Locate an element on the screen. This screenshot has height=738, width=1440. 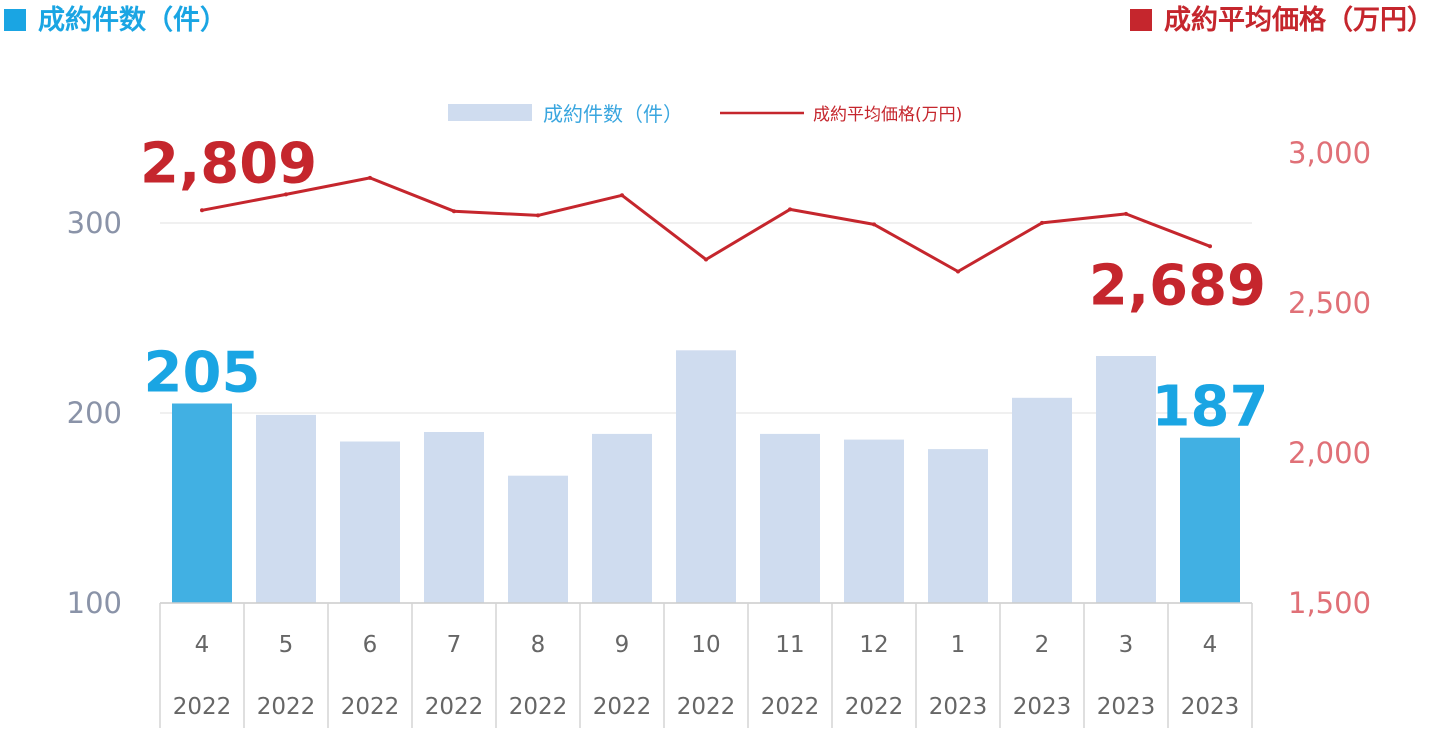
x-year-label-2: 2022 is located at coordinates (370, 707).